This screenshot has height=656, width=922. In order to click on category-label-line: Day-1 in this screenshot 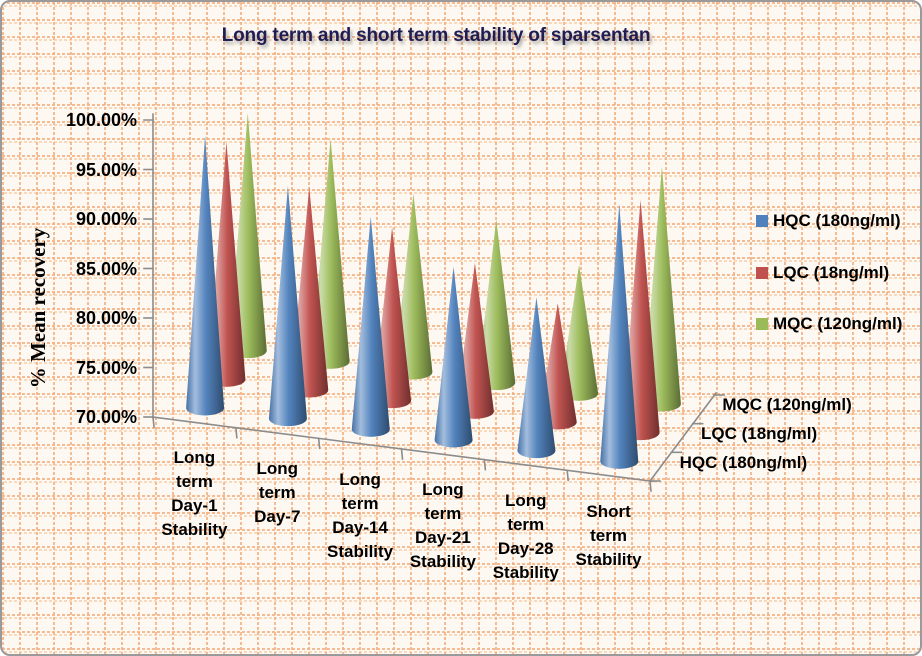, I will do `click(194, 506)`.